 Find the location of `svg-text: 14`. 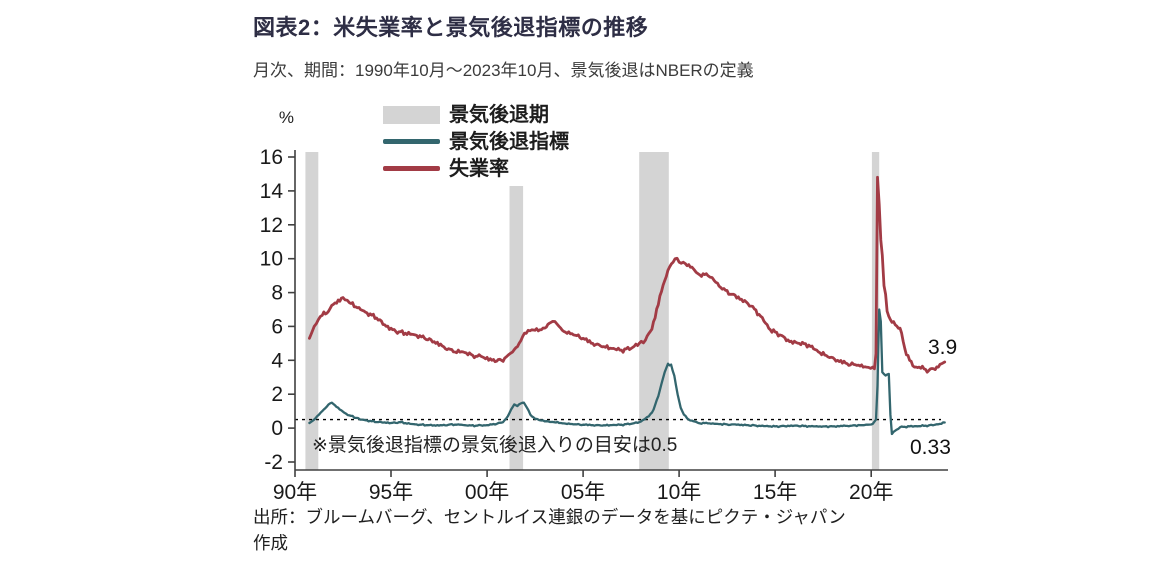

svg-text: 14 is located at coordinates (272, 191).